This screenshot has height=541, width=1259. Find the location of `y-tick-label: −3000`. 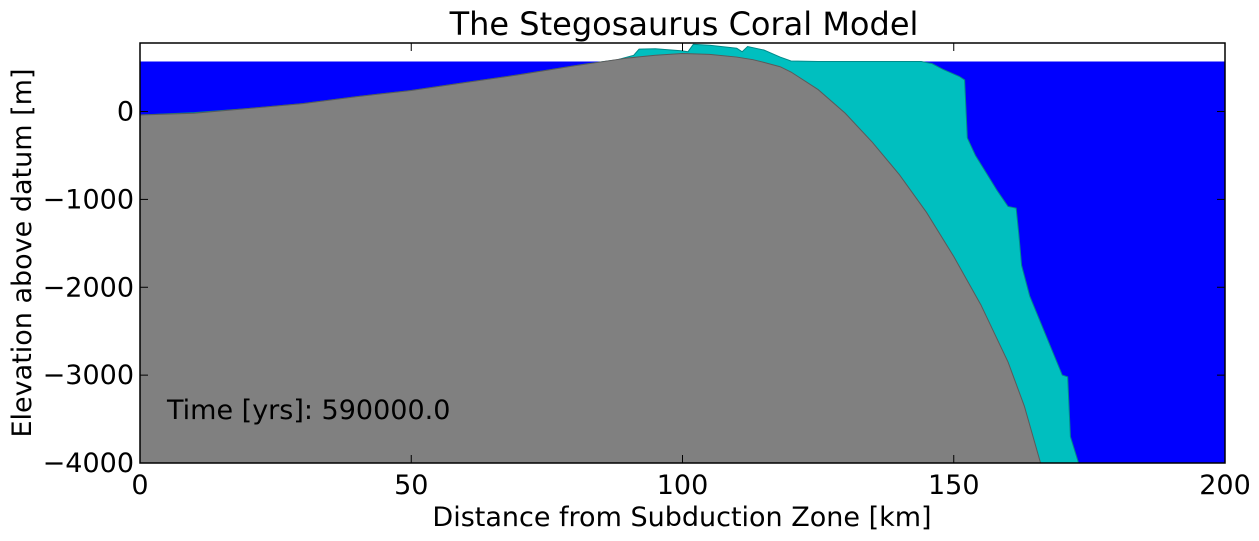

y-tick-label: −3000 is located at coordinates (88, 375).